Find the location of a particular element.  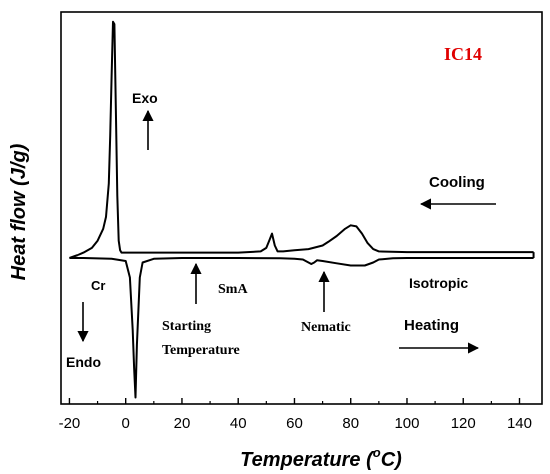

exo-label: Exo is located at coordinates (145, 98).